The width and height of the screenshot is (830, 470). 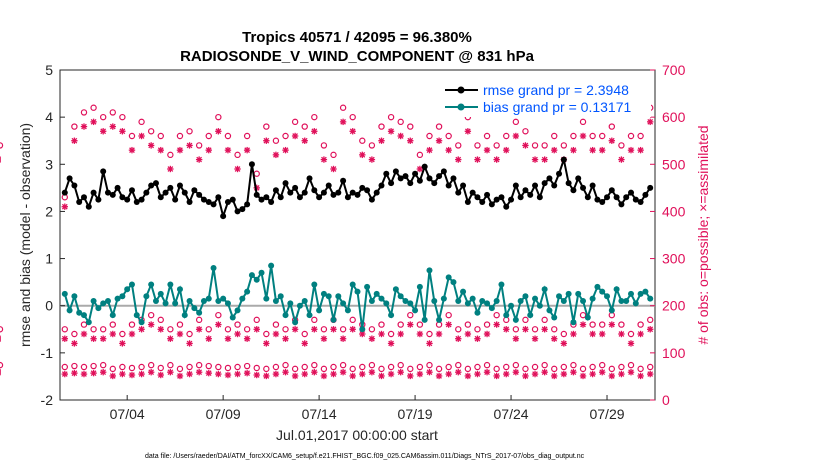 I want to click on right-tick-label: 700, so click(x=674, y=70).